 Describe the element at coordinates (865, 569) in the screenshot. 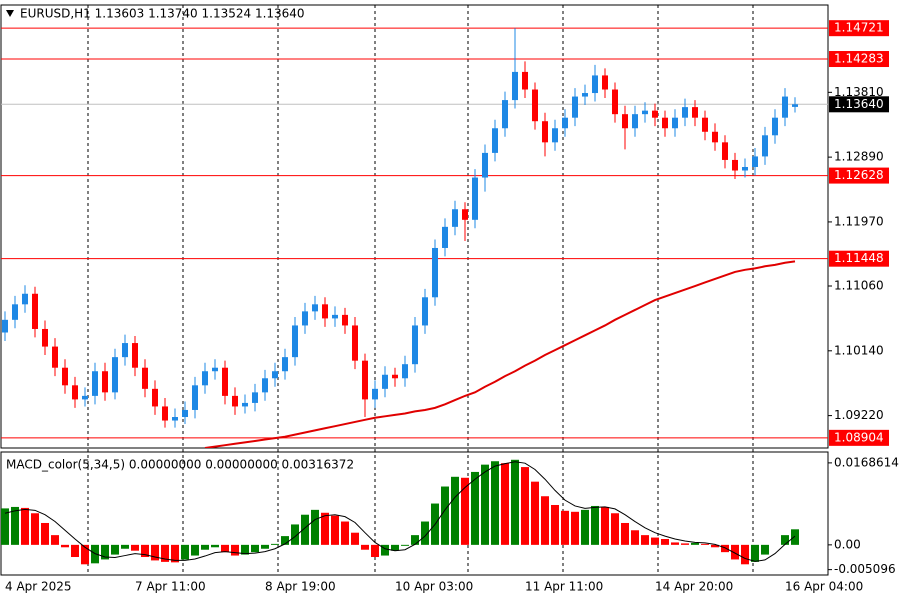

I see `y-tick-label: -0.005096` at that location.